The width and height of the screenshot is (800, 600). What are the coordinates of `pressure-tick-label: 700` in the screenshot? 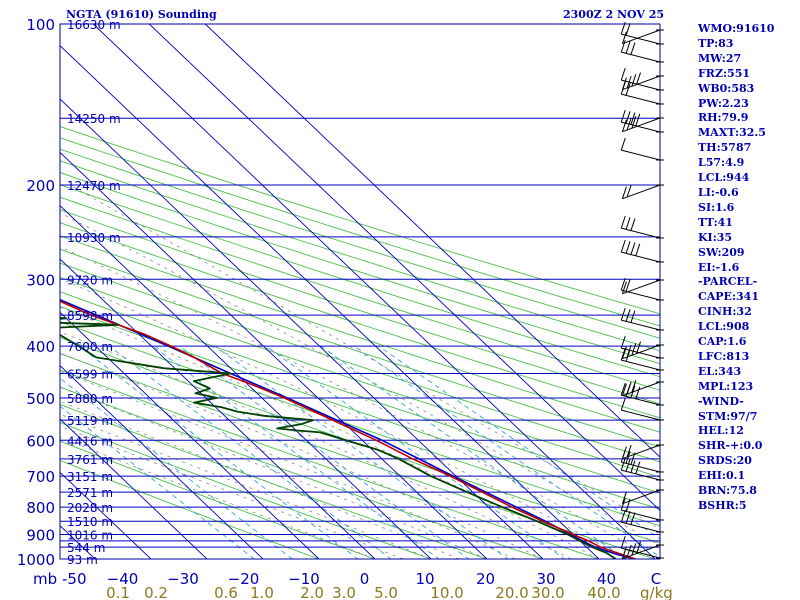 It's located at (40, 477).